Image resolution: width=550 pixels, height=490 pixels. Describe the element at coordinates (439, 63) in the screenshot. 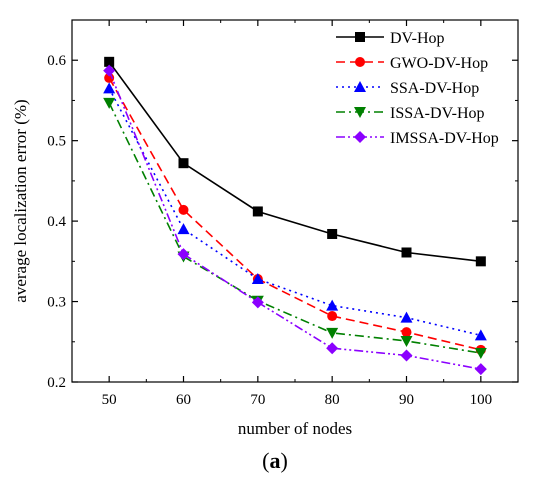

I see `legend-label: GWO-DV-Hop` at that location.